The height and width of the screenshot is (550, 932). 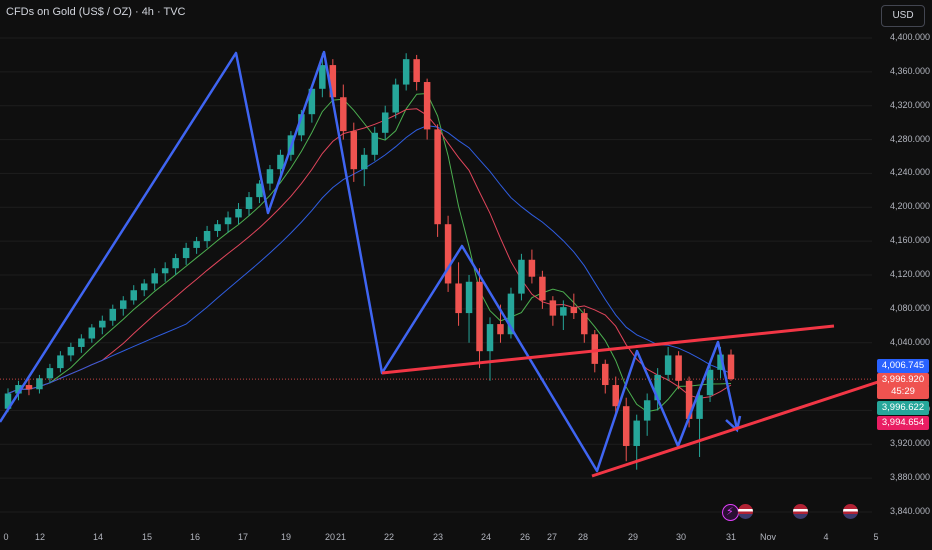 What do you see at coordinates (903, 423) in the screenshot?
I see `price-badge: 3,994.654` at bounding box center [903, 423].